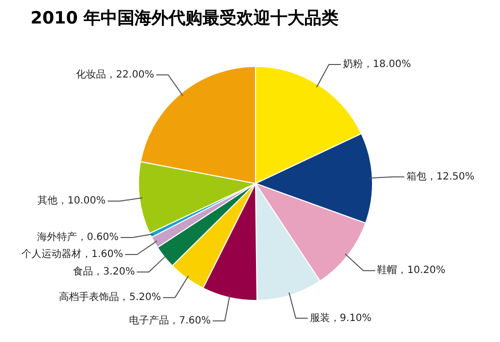 Image resolution: width=500 pixels, height=342 pixels. What do you see at coordinates (170, 320) in the screenshot?
I see `slice-label: 电子产品，7.60%` at bounding box center [170, 320].